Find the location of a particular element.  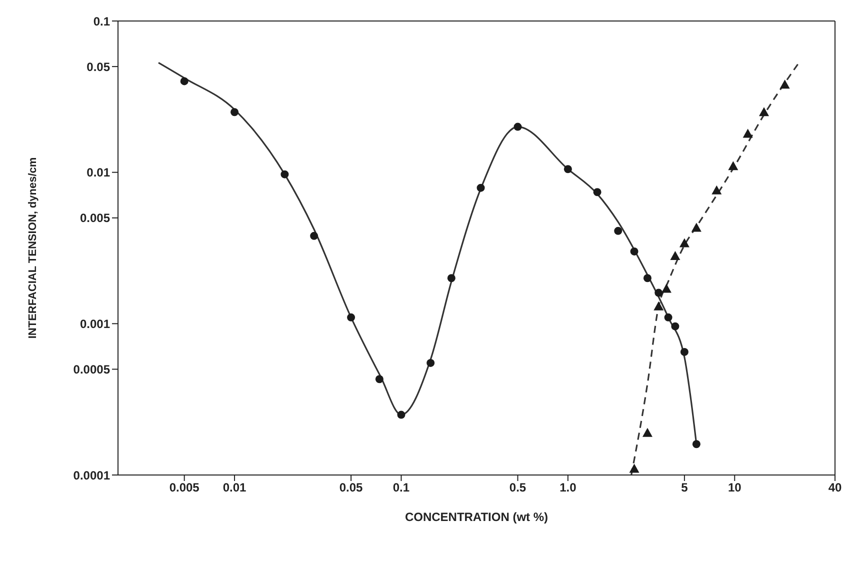

x-tick-label: 5 is located at coordinates (684, 487).